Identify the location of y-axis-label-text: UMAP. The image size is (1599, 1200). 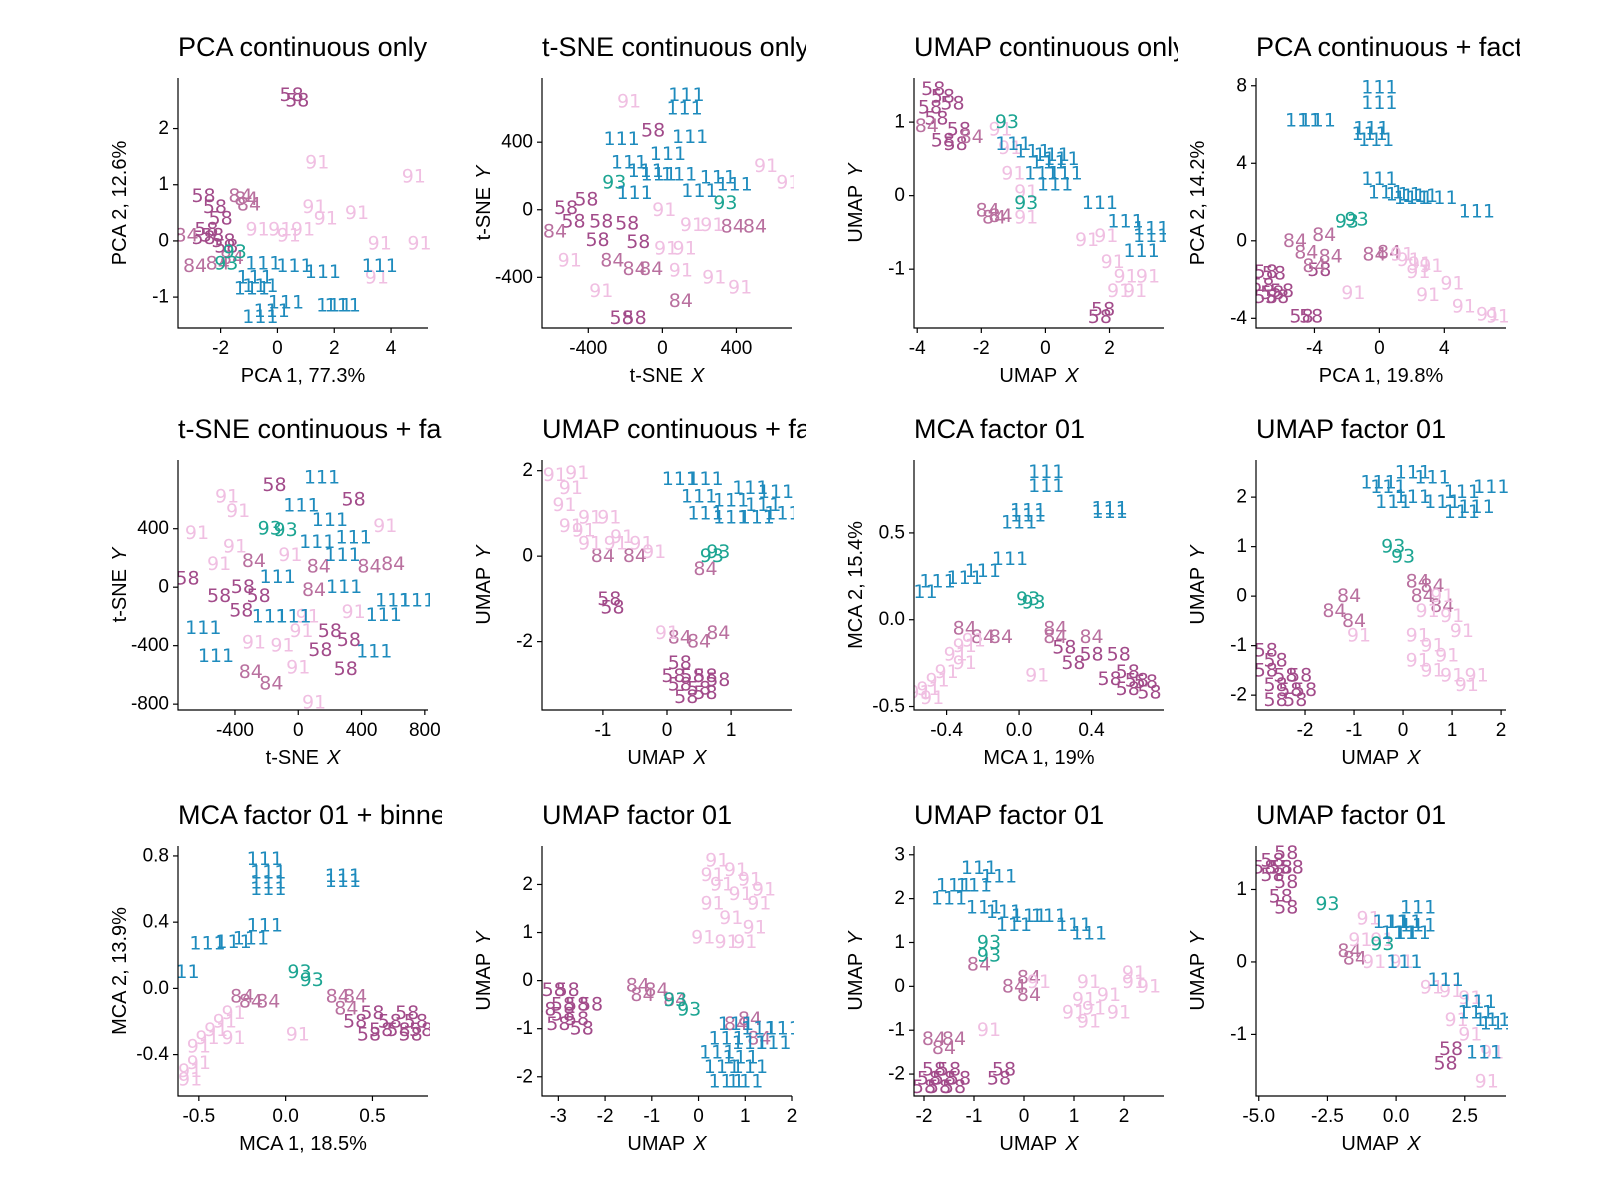
(856, 214).